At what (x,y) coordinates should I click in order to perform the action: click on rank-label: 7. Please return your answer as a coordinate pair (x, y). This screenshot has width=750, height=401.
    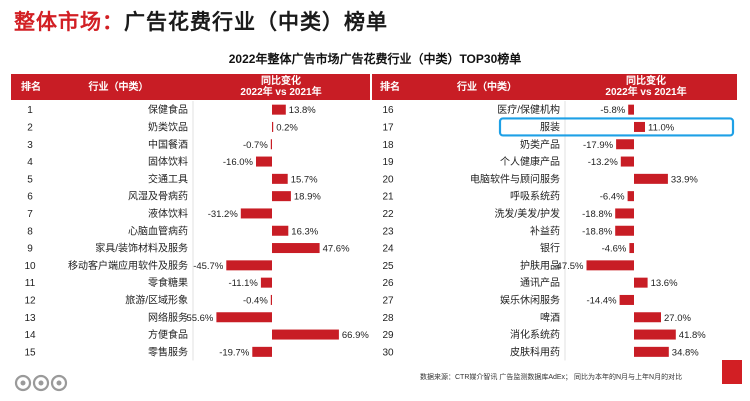
    Looking at the image, I should click on (30, 214).